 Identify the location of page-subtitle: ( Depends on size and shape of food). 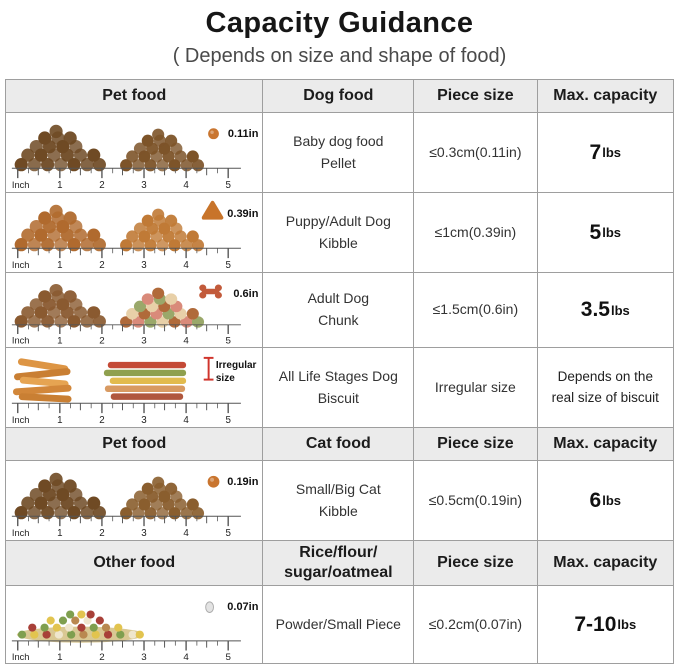
(339, 56).